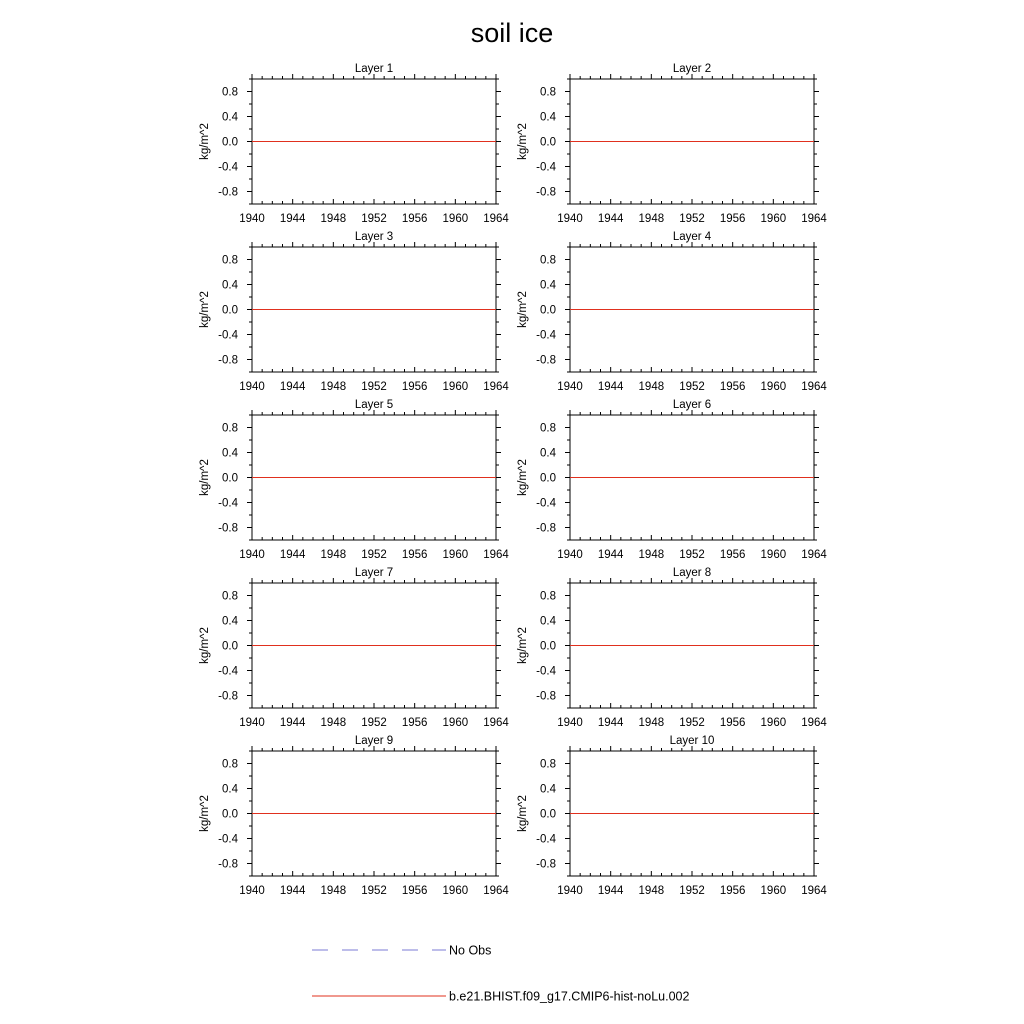 This screenshot has width=1024, height=1024. Describe the element at coordinates (512, 33) in the screenshot. I see `chart-title: soil ice` at that location.